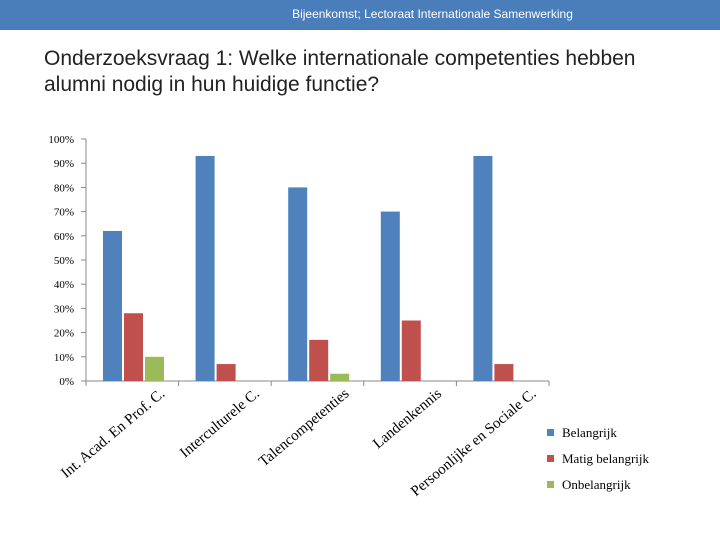  What do you see at coordinates (61, 140) in the screenshot?
I see `y-tick-label: 100%` at bounding box center [61, 140].